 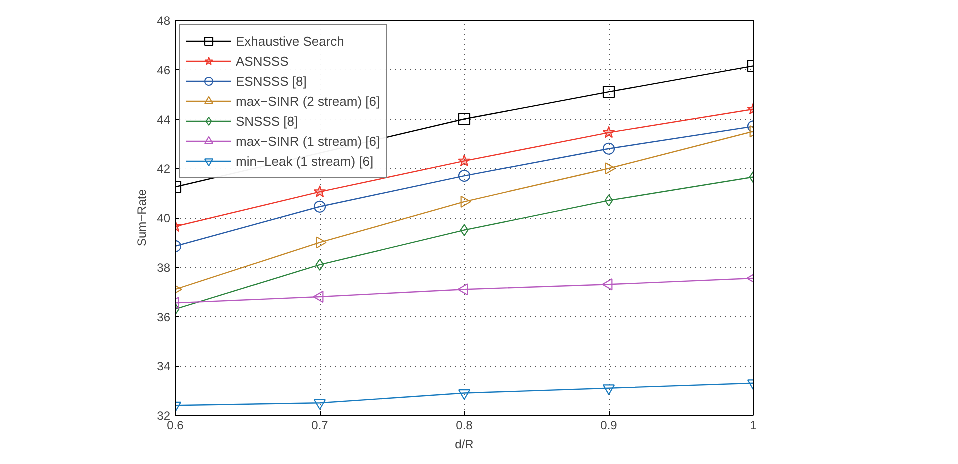 What do you see at coordinates (164, 367) in the screenshot?
I see `y-tick-label: 34` at bounding box center [164, 367].